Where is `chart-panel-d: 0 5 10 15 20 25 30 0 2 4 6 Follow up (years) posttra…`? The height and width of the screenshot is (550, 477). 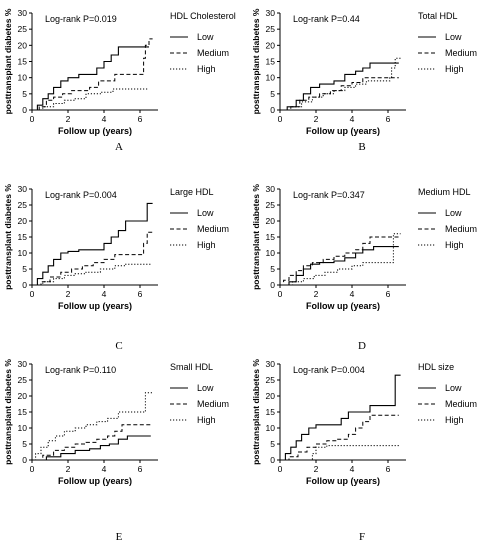
chart-panel-d: 0 5 10 15 20 25 30 0 2 4 6 Follow up (years) posttra… is located at coordinates (364, 268).